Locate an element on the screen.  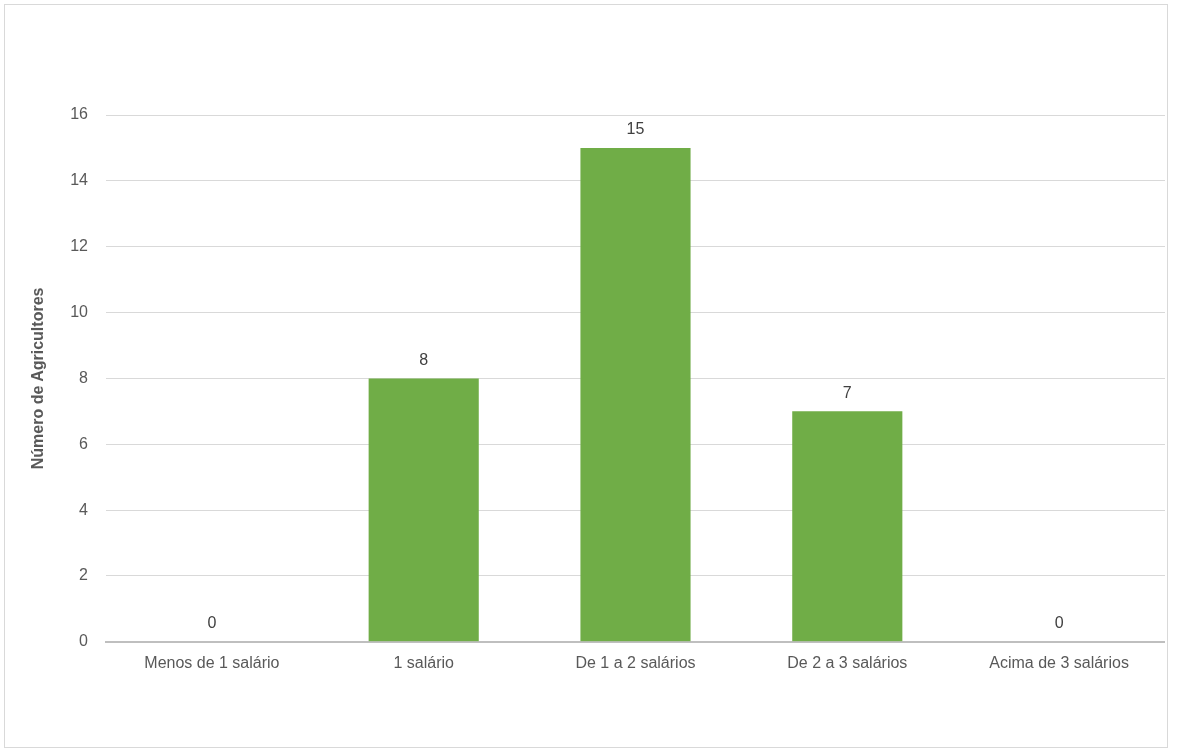
x-tick-label: Acima de 3 salários is located at coordinates (1059, 662).